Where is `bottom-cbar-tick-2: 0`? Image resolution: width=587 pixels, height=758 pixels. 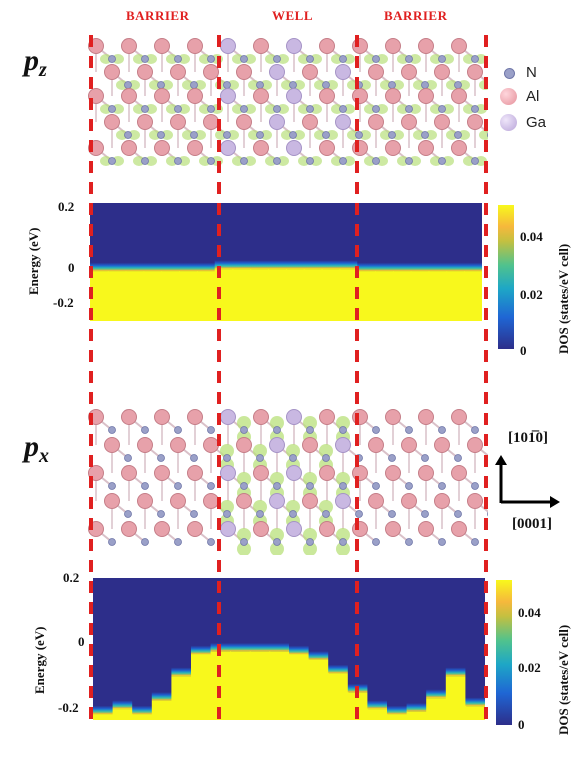 bottom-cbar-tick-2: 0 is located at coordinates (521, 724).